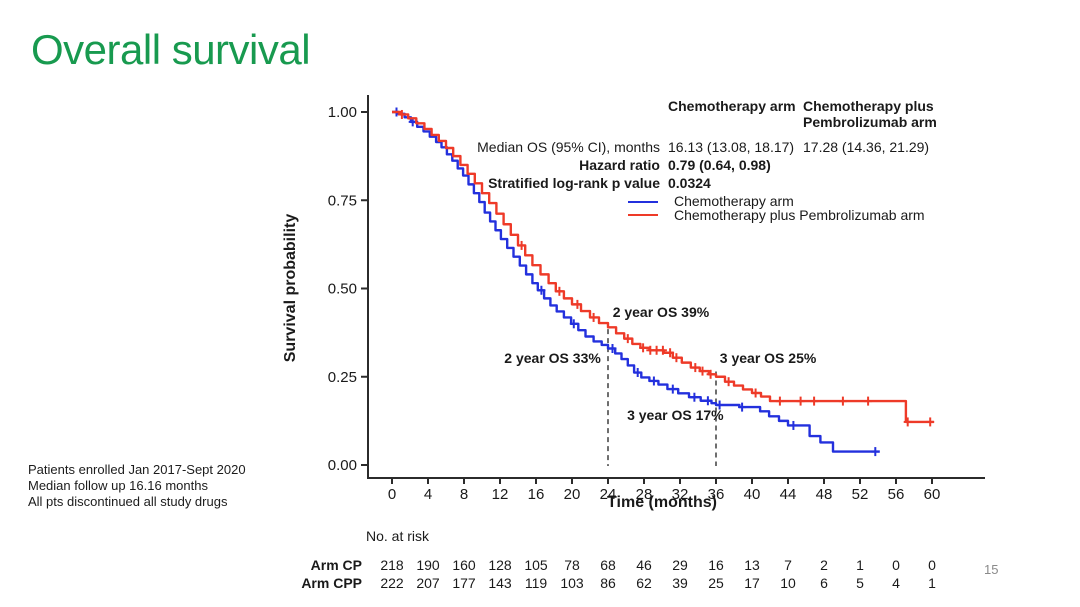 The width and height of the screenshot is (1080, 607). I want to click on x-tick-label: 4, so click(428, 494).